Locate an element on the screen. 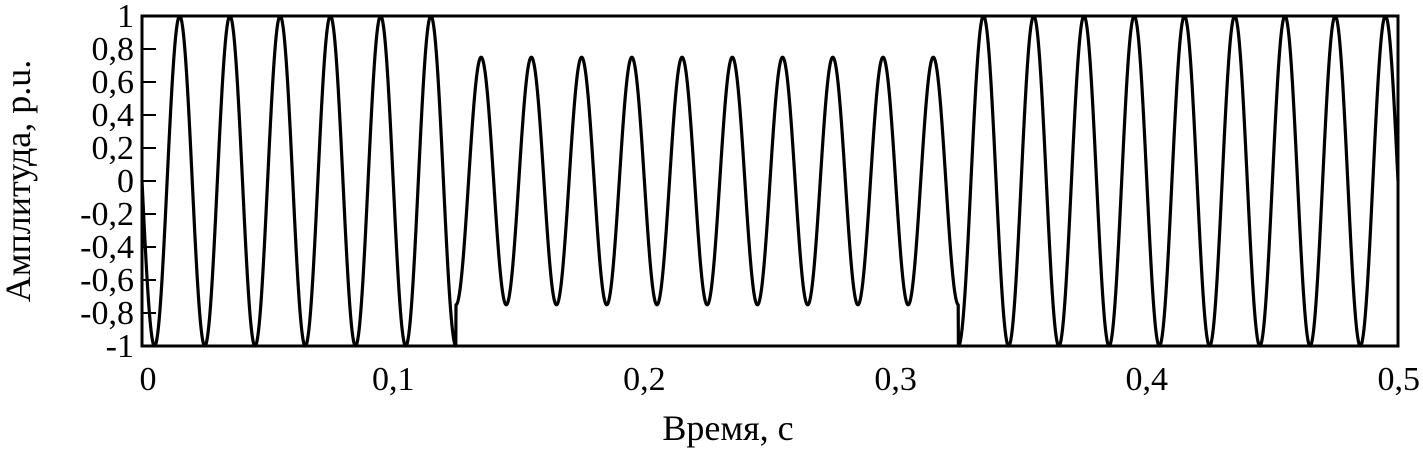 The height and width of the screenshot is (453, 1423). x-tick-label: 0,2 is located at coordinates (644, 379).